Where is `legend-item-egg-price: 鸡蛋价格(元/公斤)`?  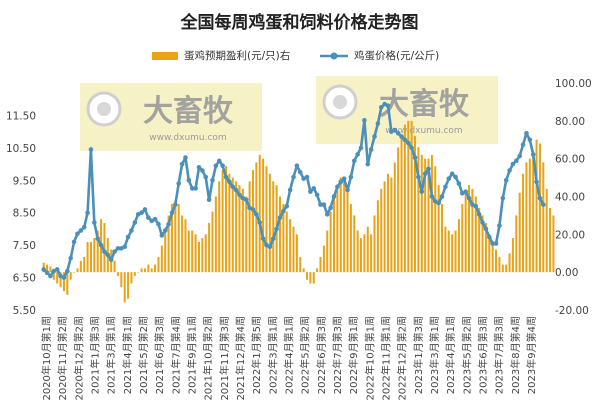
legend-item-egg-price: 鸡蛋价格(元/公斤) is located at coordinates (379, 55).